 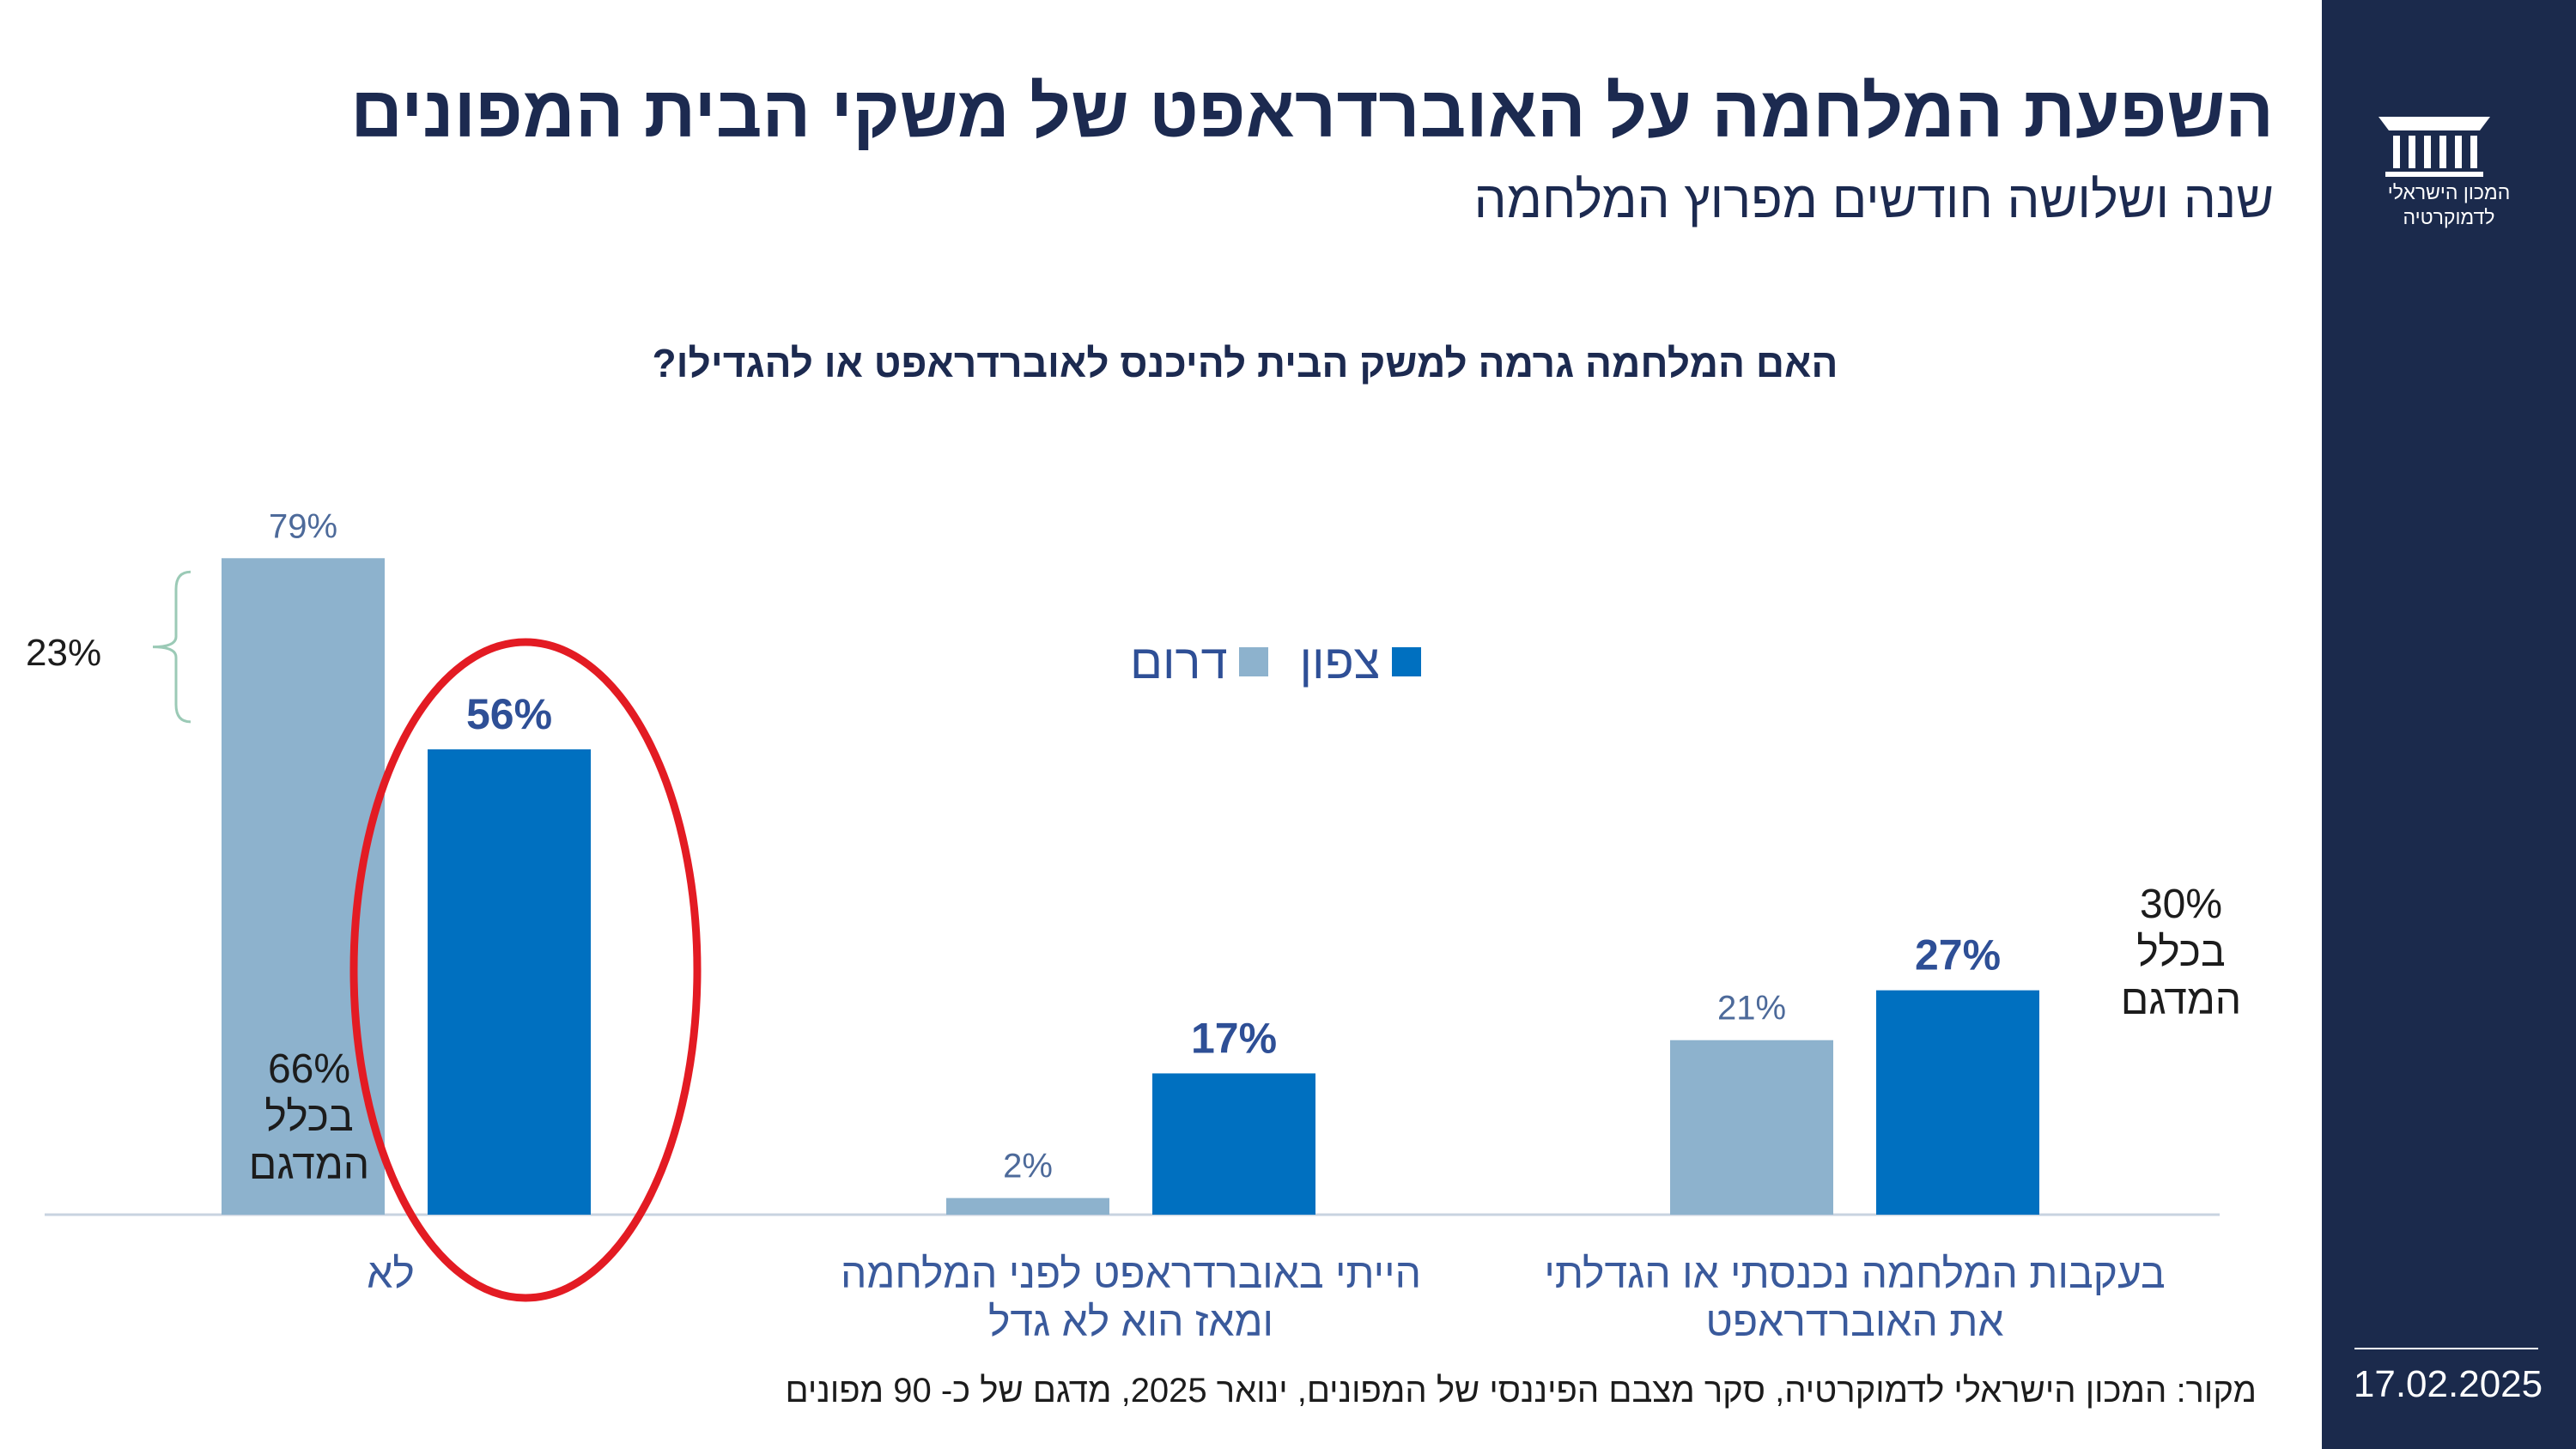 I want to click on category-label-2-0: לא, so click(x=391, y=1274).